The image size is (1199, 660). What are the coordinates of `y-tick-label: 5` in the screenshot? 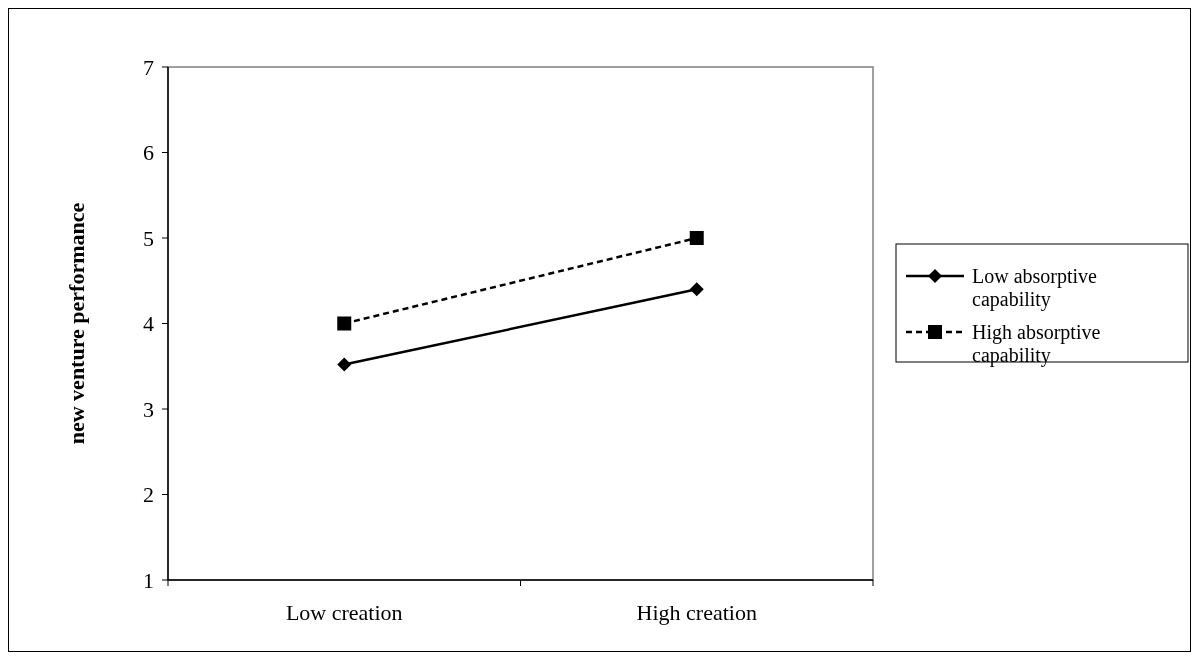 It's located at (148, 238).